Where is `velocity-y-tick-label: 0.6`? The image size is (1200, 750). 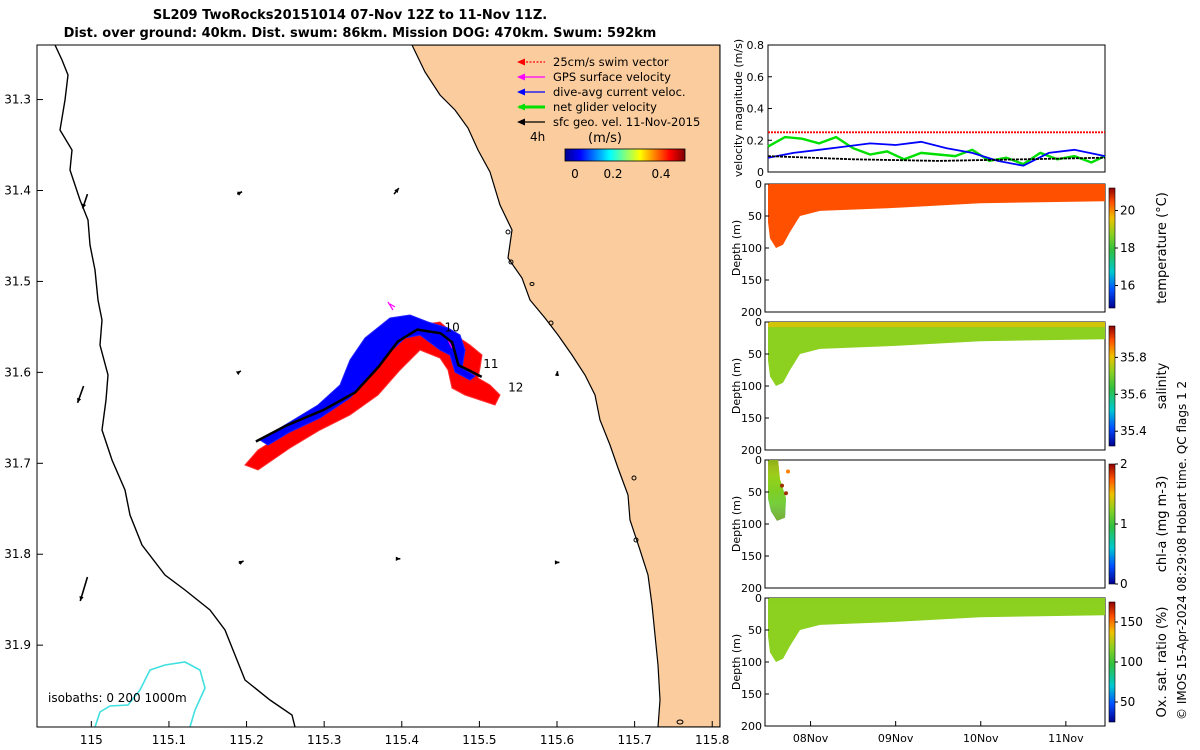
velocity-y-tick-label: 0.6 is located at coordinates (756, 77).